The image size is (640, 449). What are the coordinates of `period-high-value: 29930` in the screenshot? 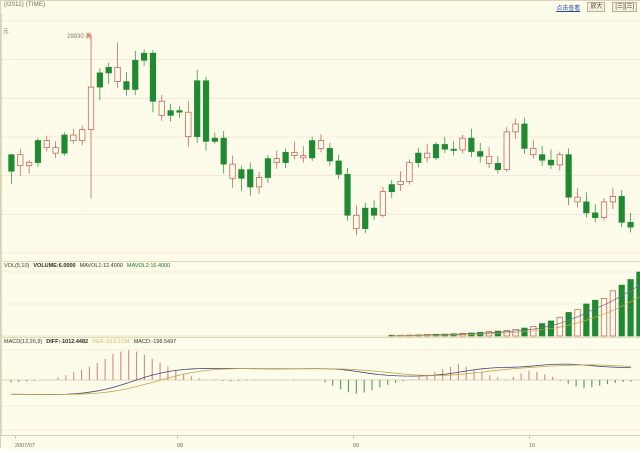 It's located at (75, 37).